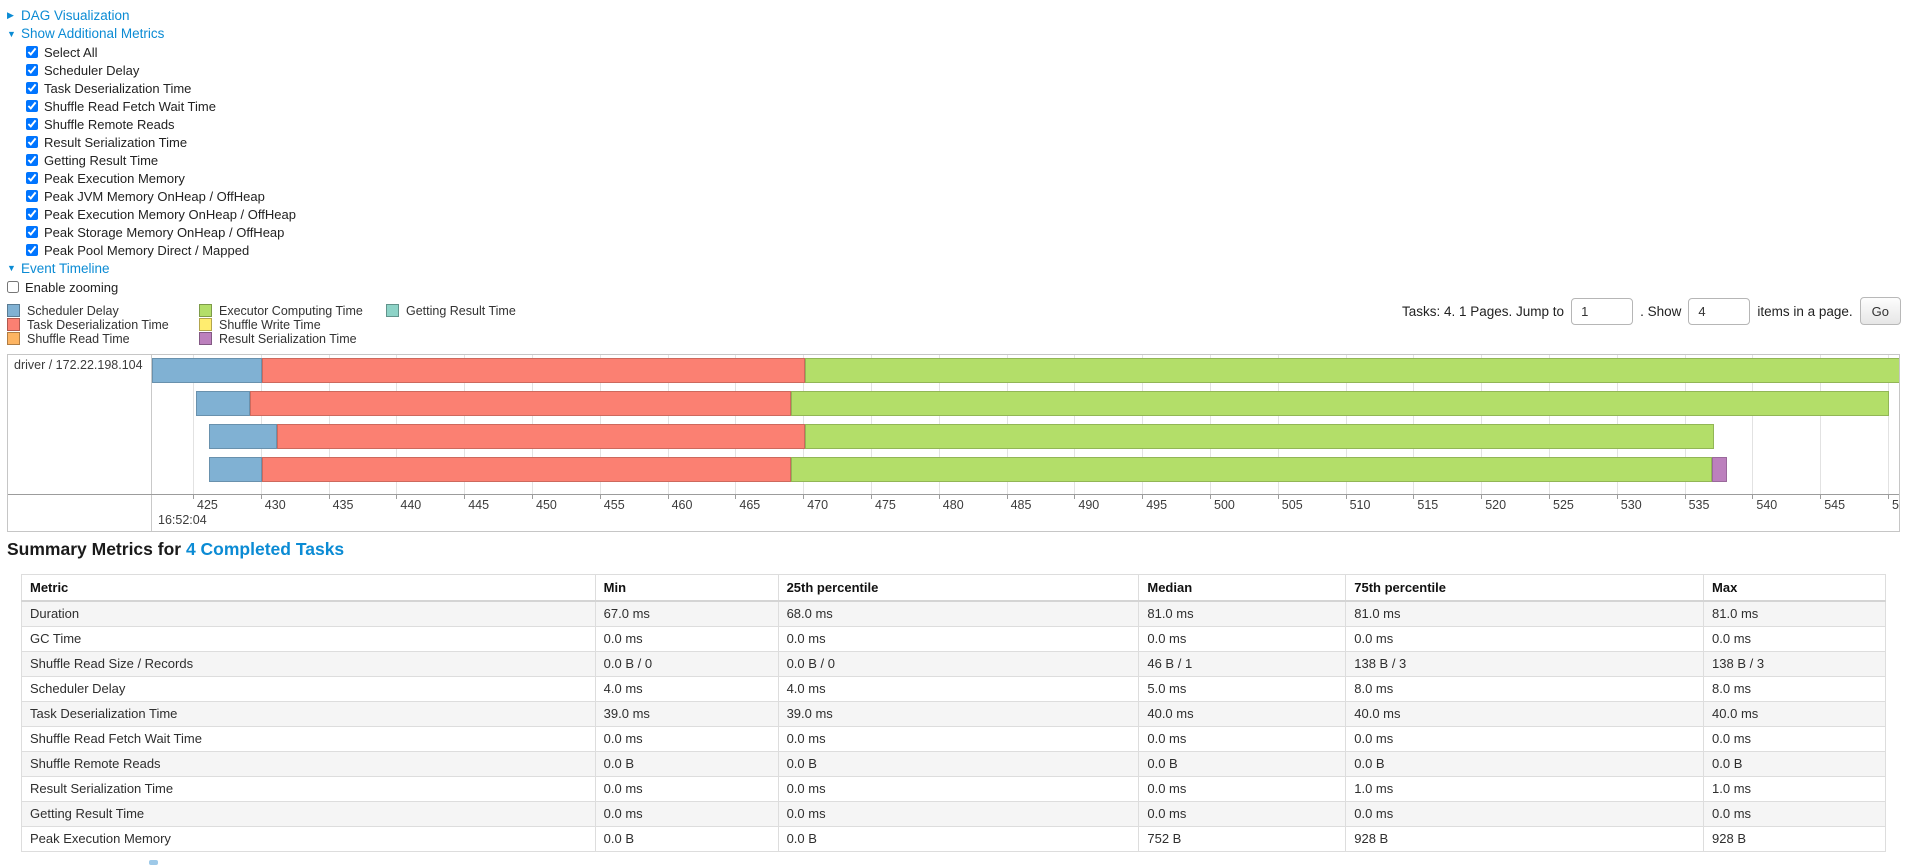  I want to click on metric-checkbox-row: Peak Execution Memory OnHeap / OffHeap, so click(161, 214).